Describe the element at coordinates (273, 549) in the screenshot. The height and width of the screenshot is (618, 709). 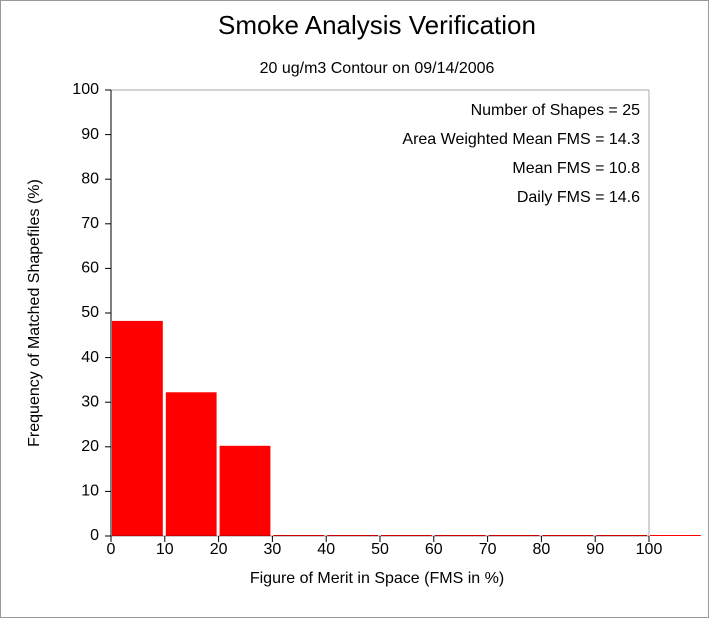
I see `x-tick-label: 30` at that location.